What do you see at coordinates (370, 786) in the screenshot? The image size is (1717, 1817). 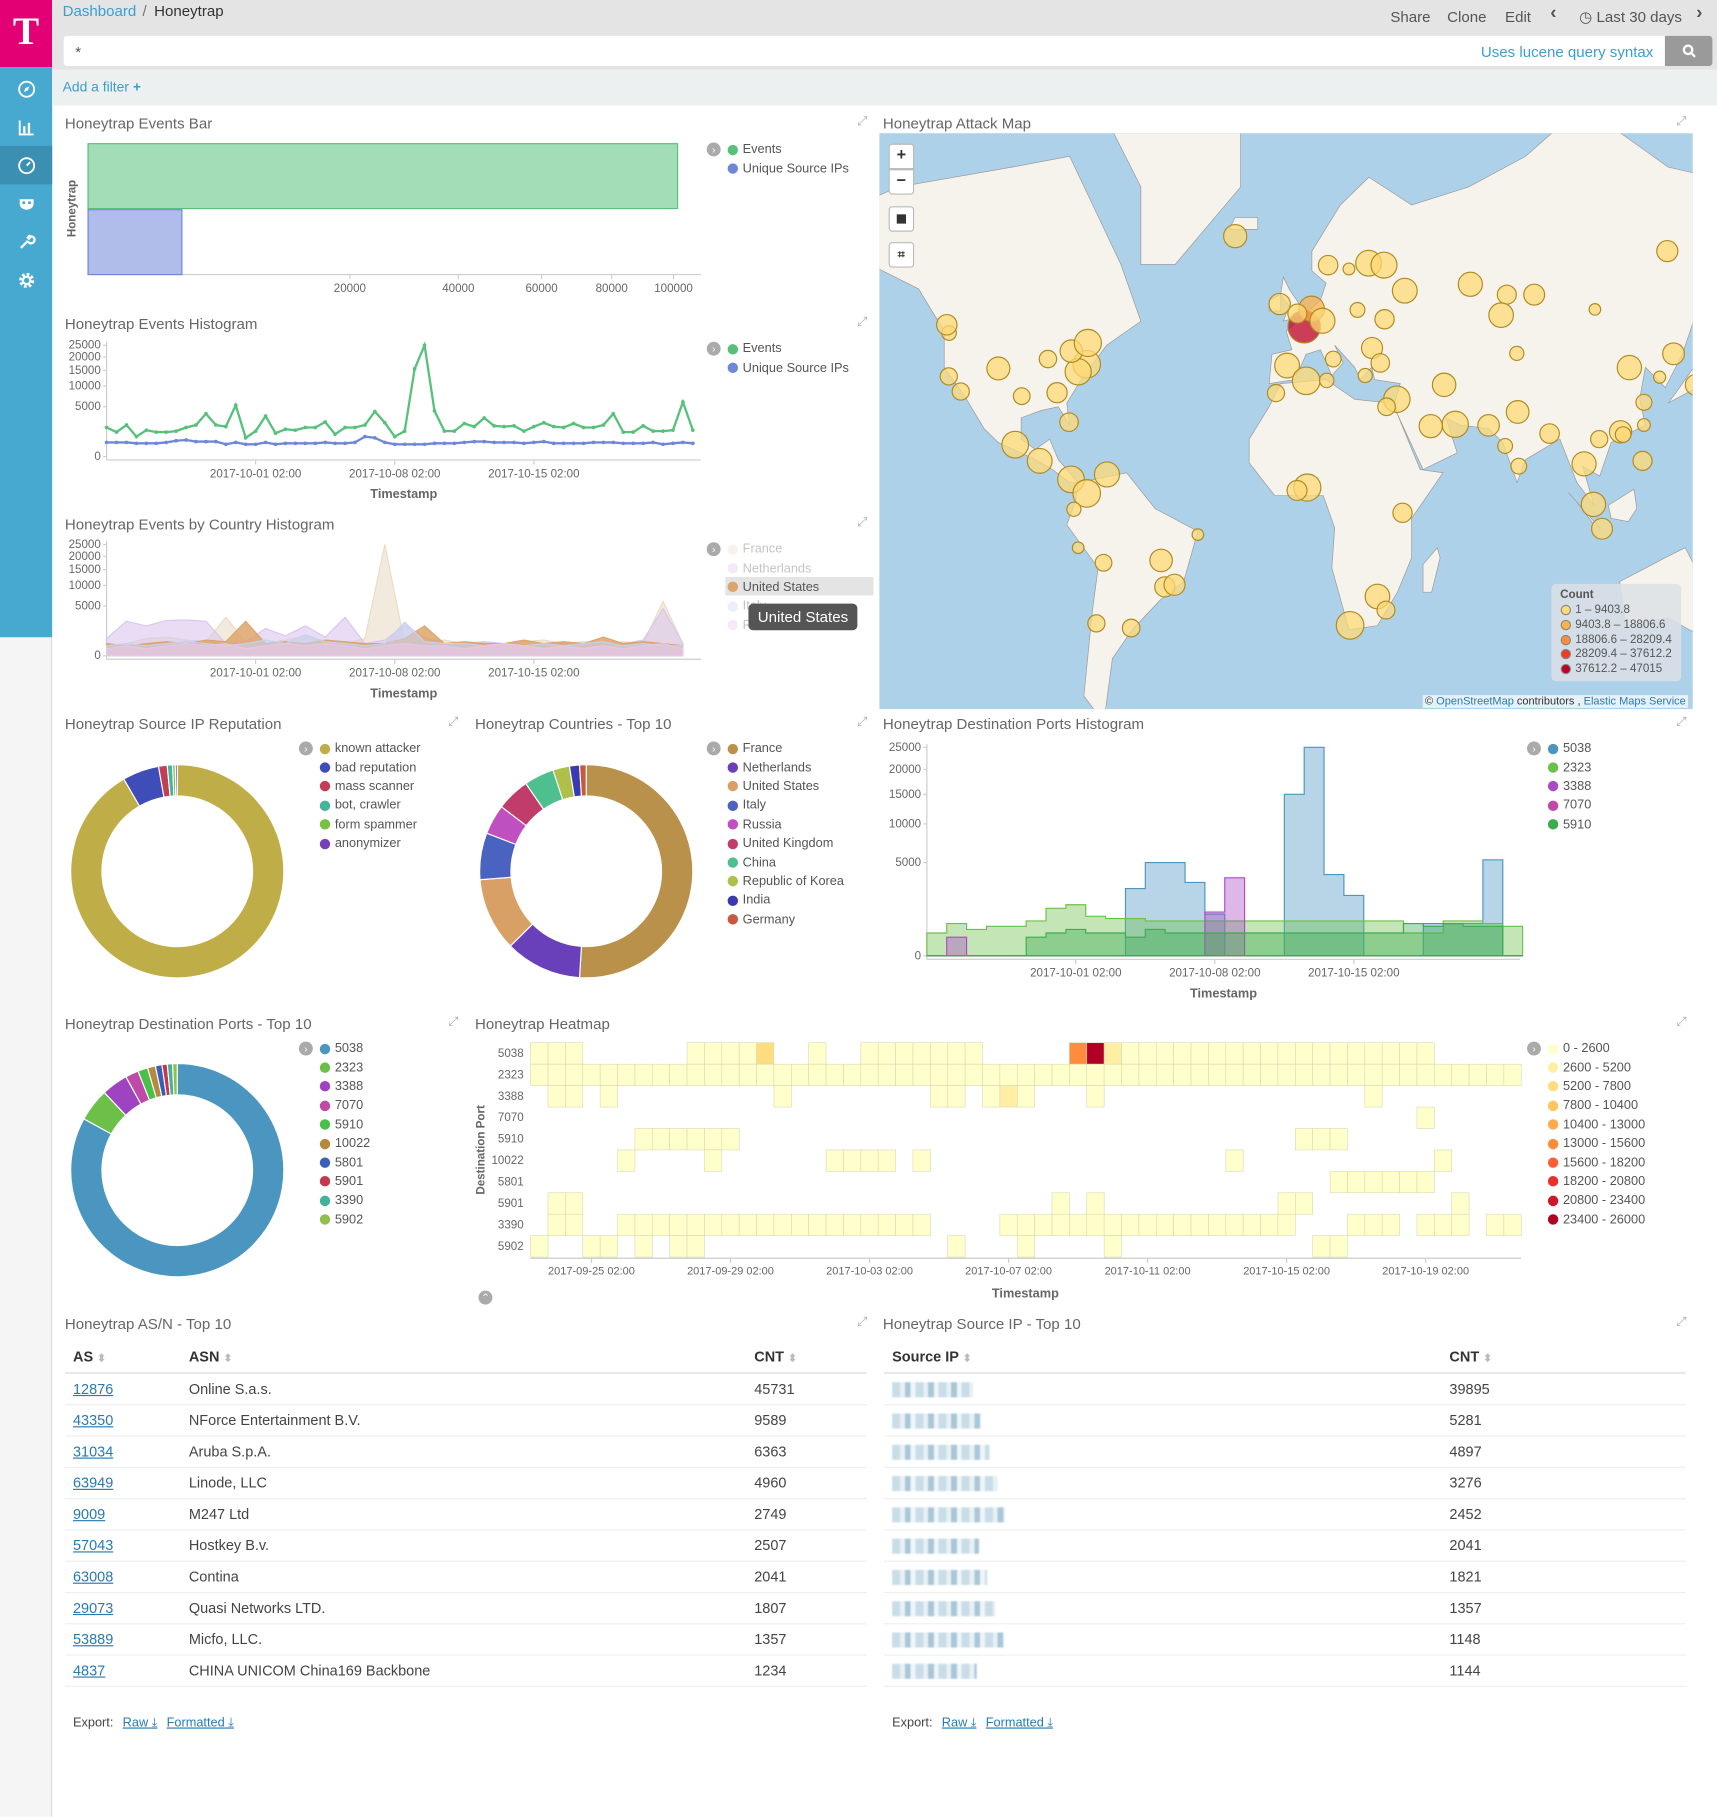 I see `legend-item: mass scanner` at bounding box center [370, 786].